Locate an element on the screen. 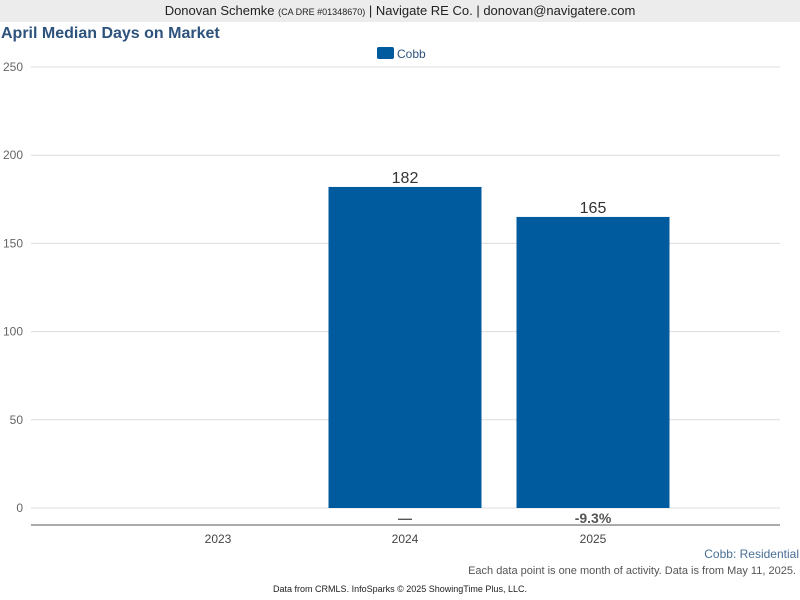 The width and height of the screenshot is (800, 600). y-tick-label-200: 200 is located at coordinates (13, 155).